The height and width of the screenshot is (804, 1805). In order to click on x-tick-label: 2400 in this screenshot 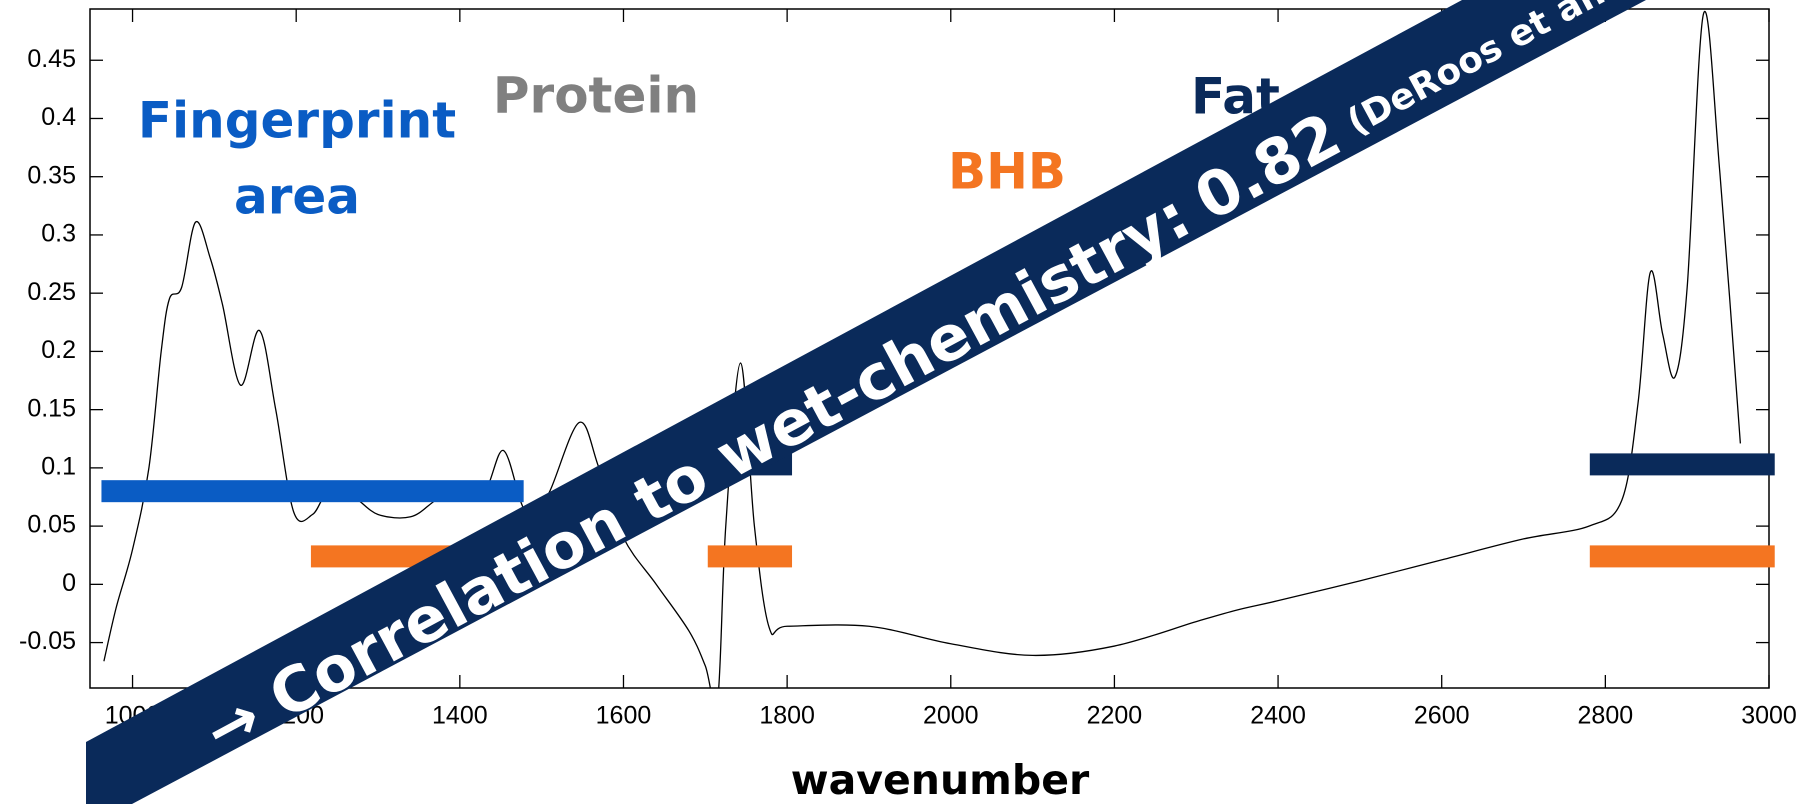, I will do `click(1278, 716)`.